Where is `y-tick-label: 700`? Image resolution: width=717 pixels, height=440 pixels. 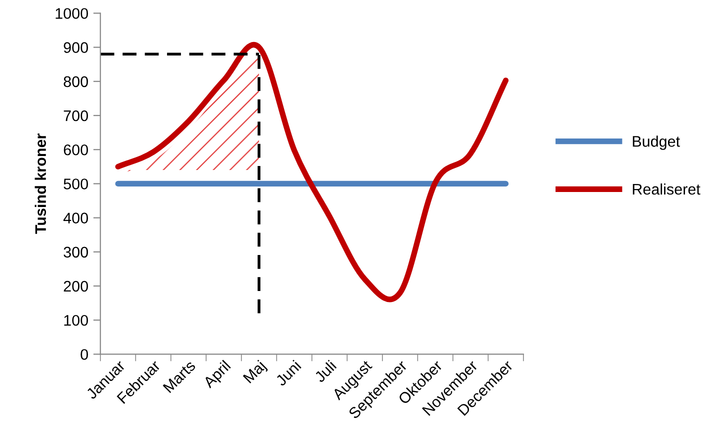
y-tick-label: 700 is located at coordinates (76, 116).